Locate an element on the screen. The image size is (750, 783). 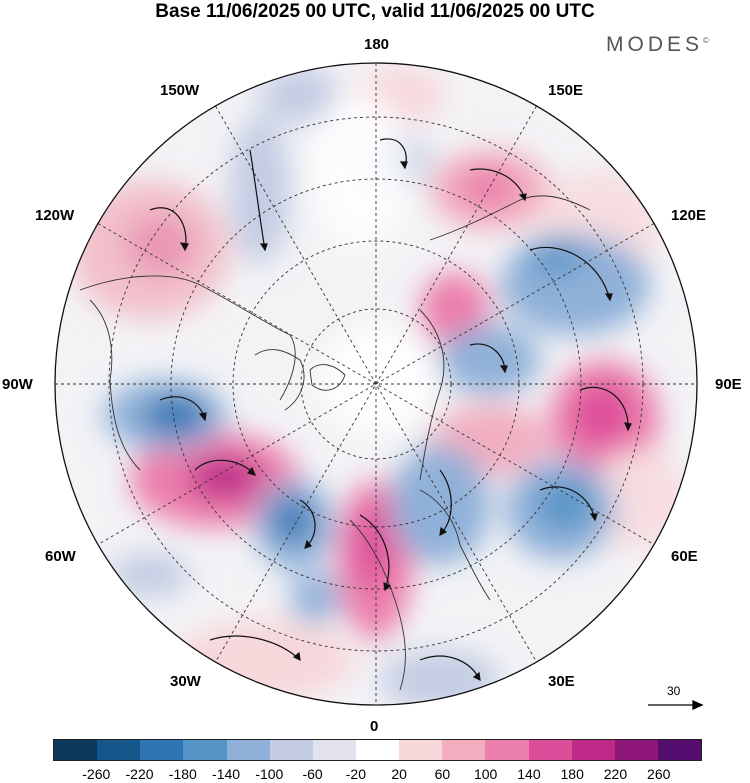
lon-label-120w: 120W is located at coordinates (55, 215).